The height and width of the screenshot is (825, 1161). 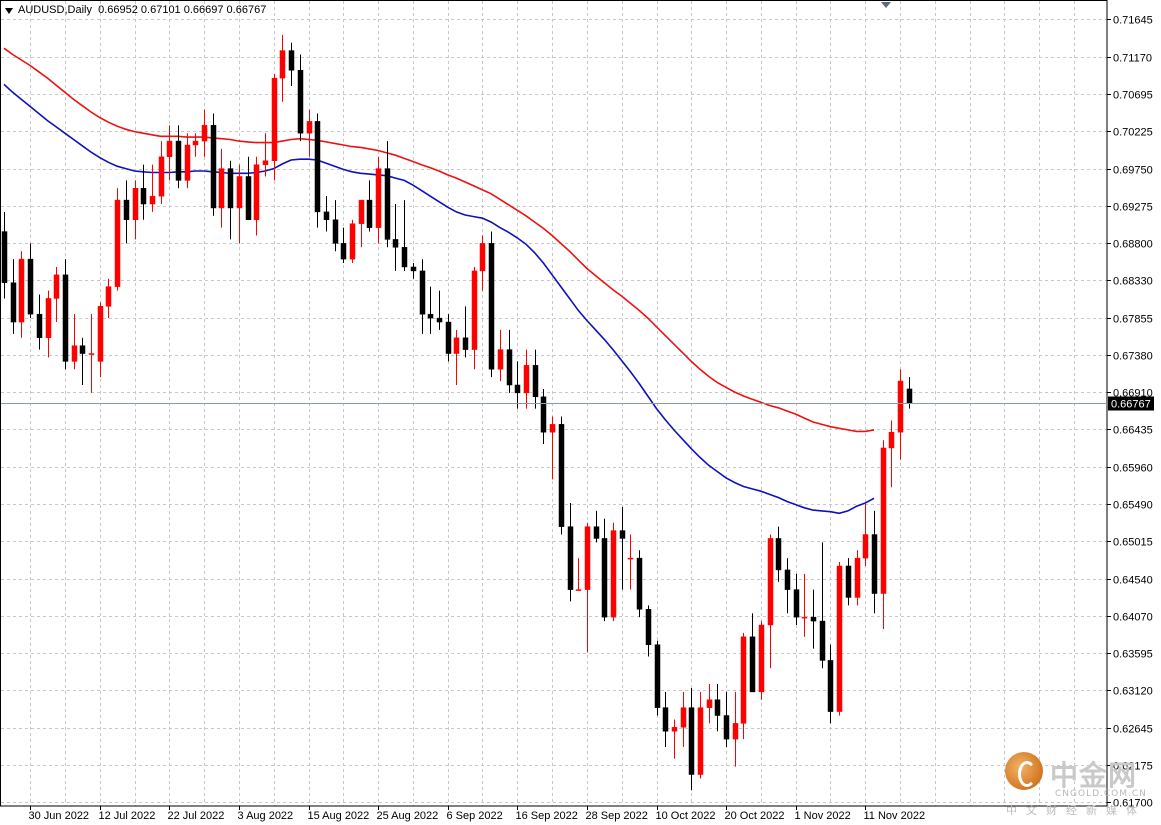 I want to click on y-tick-label: 0.66435, so click(x=1133, y=431).